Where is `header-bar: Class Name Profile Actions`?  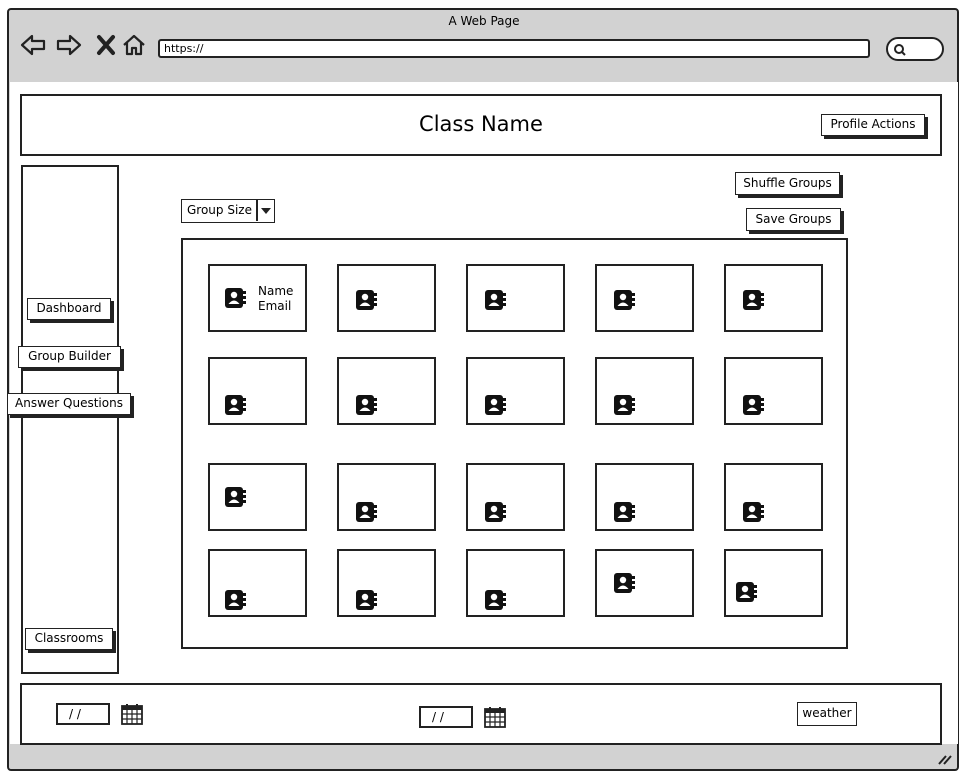
header-bar: Class Name Profile Actions is located at coordinates (481, 125).